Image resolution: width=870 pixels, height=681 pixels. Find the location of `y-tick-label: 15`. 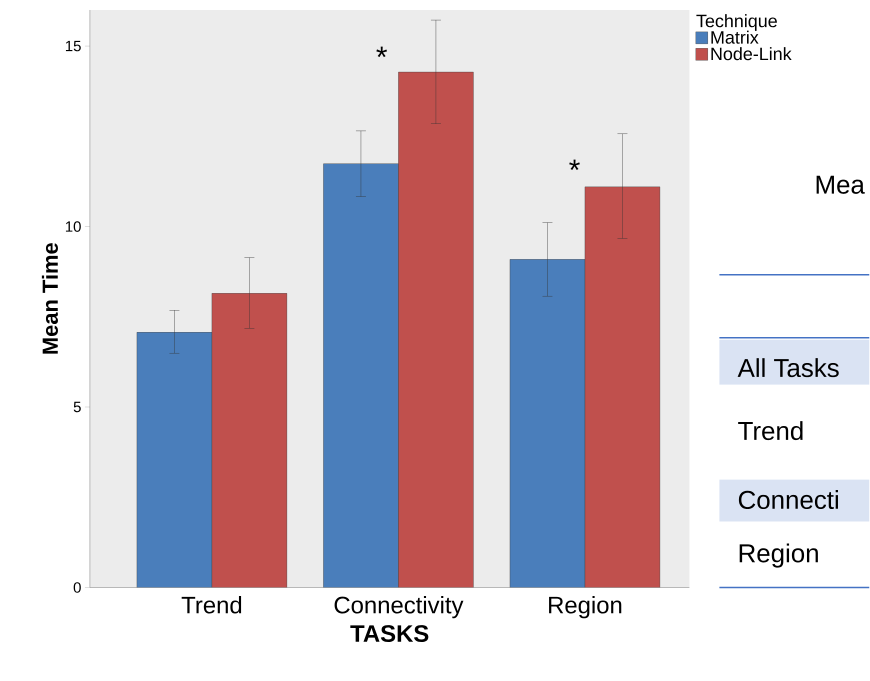

y-tick-label: 15 is located at coordinates (73, 46).